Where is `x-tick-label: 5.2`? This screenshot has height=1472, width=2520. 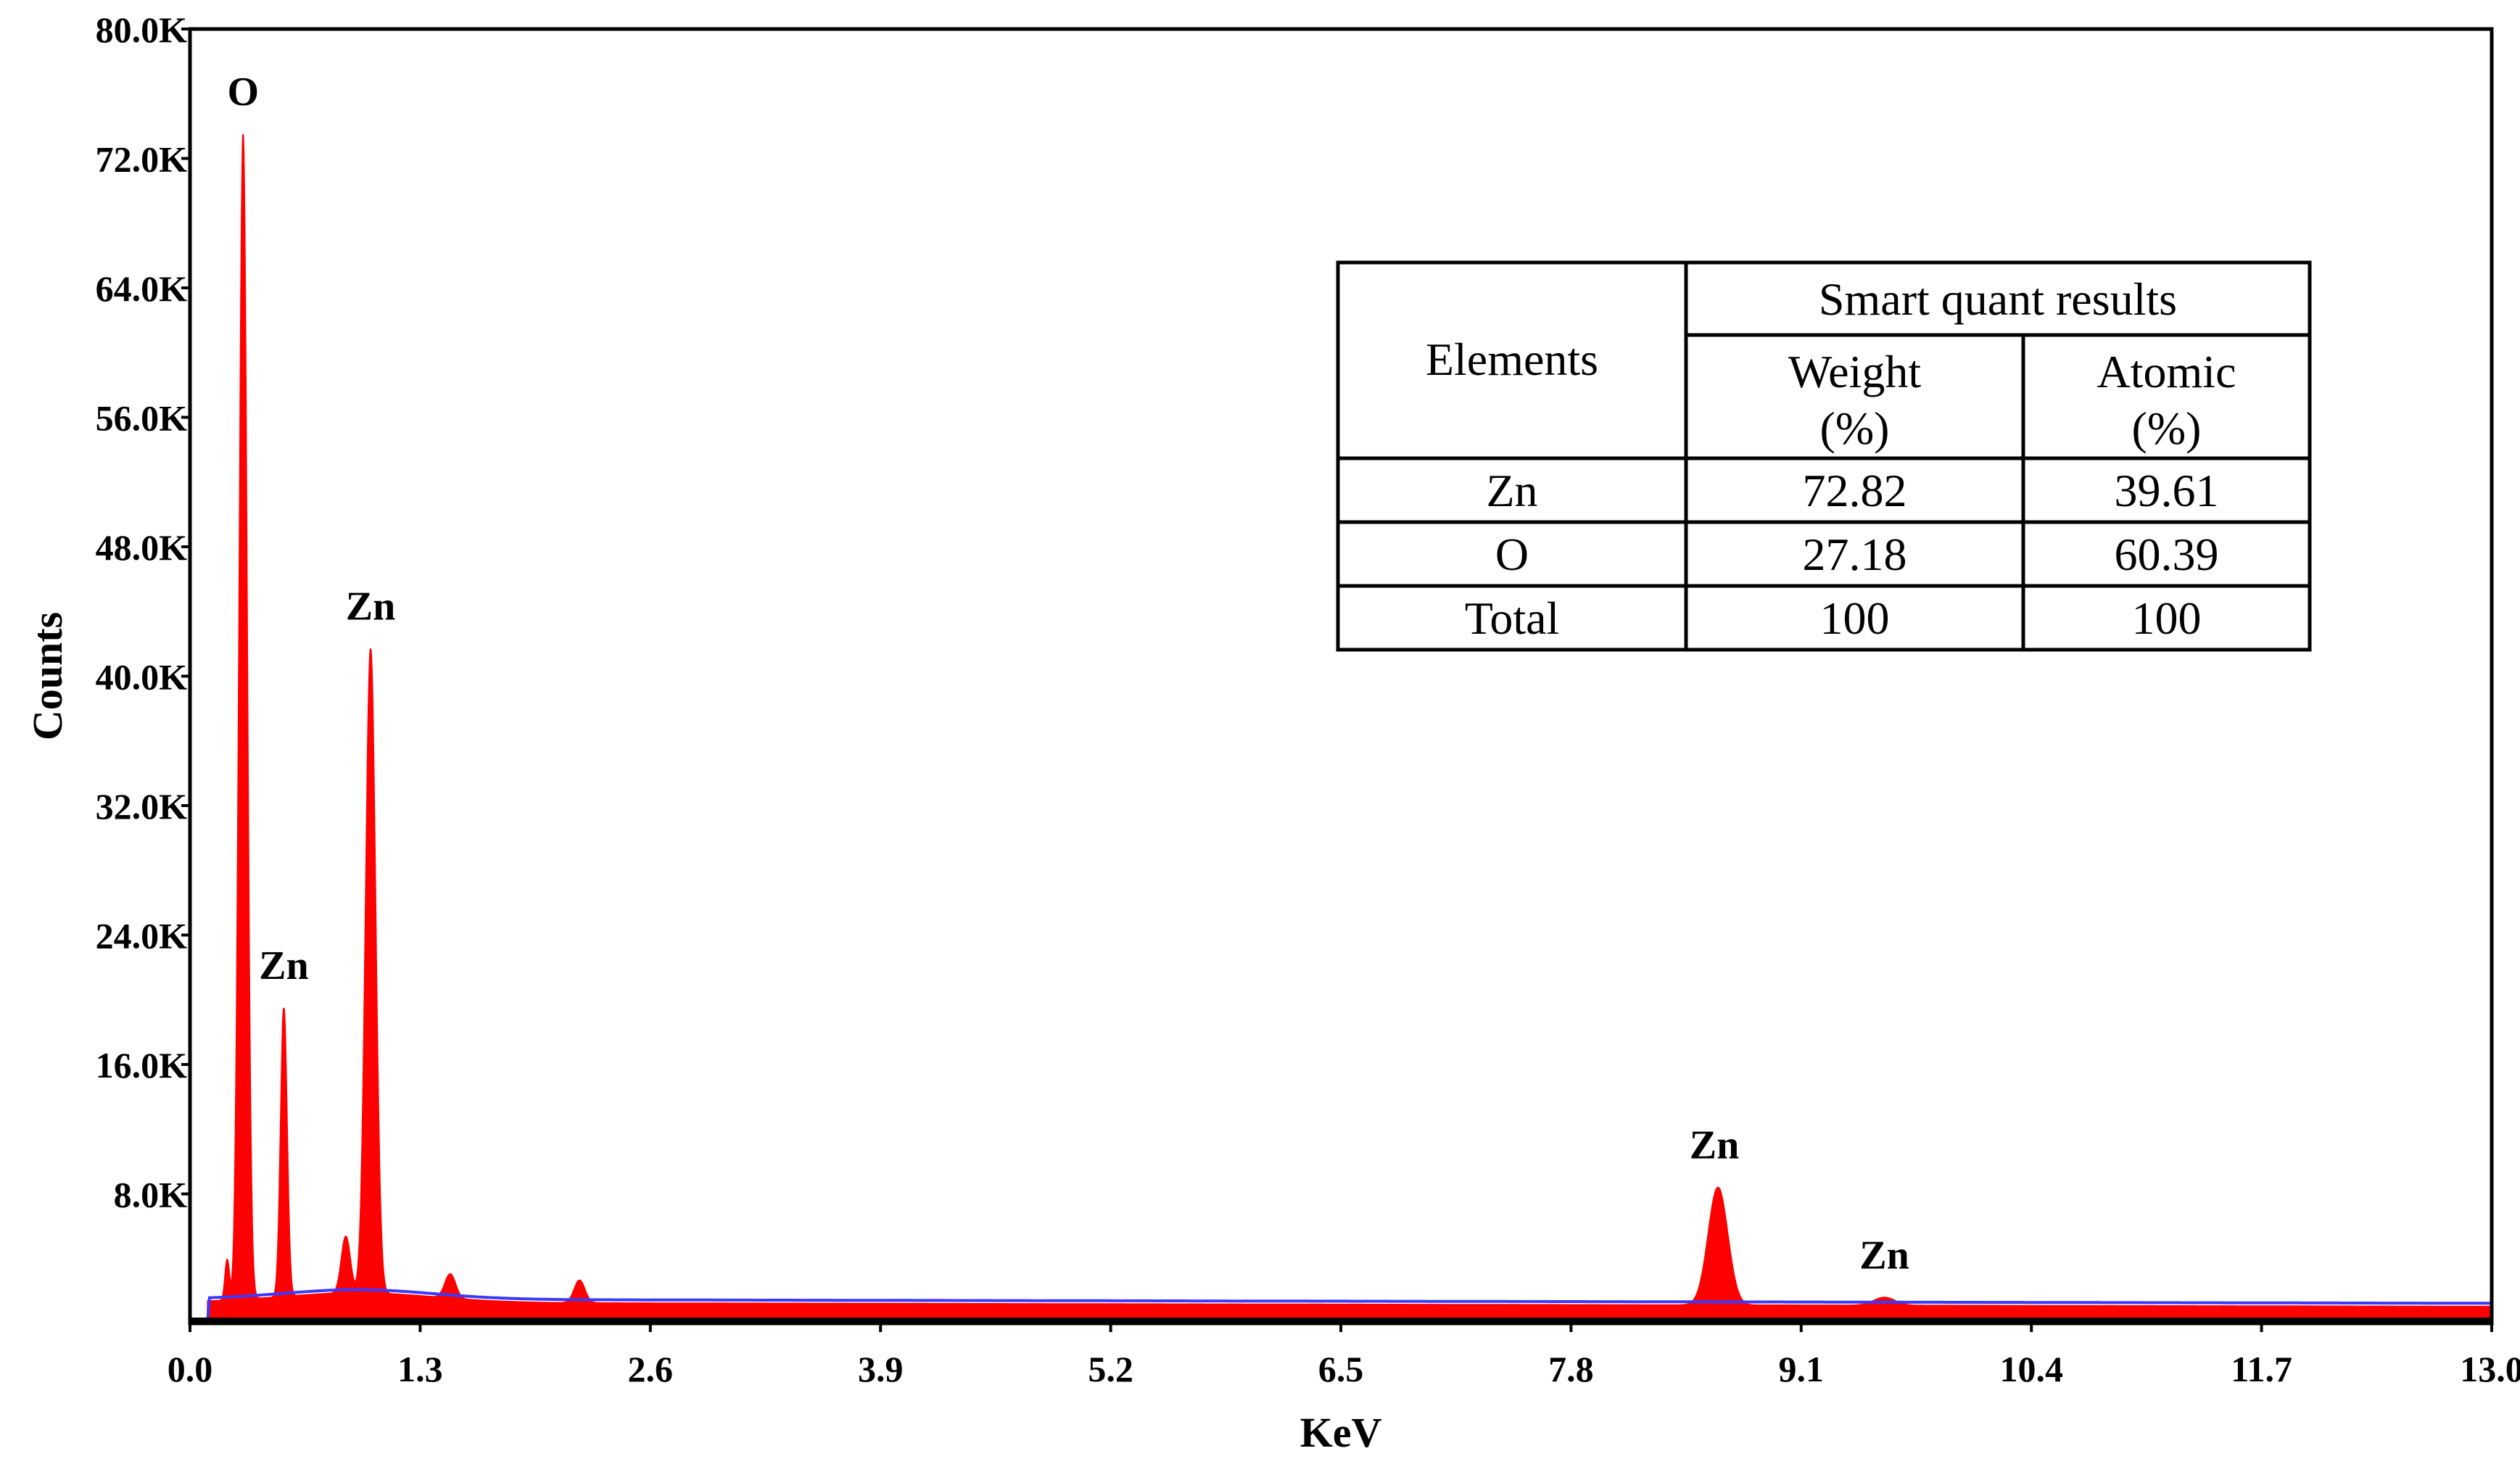 x-tick-label: 5.2 is located at coordinates (1110, 1369).